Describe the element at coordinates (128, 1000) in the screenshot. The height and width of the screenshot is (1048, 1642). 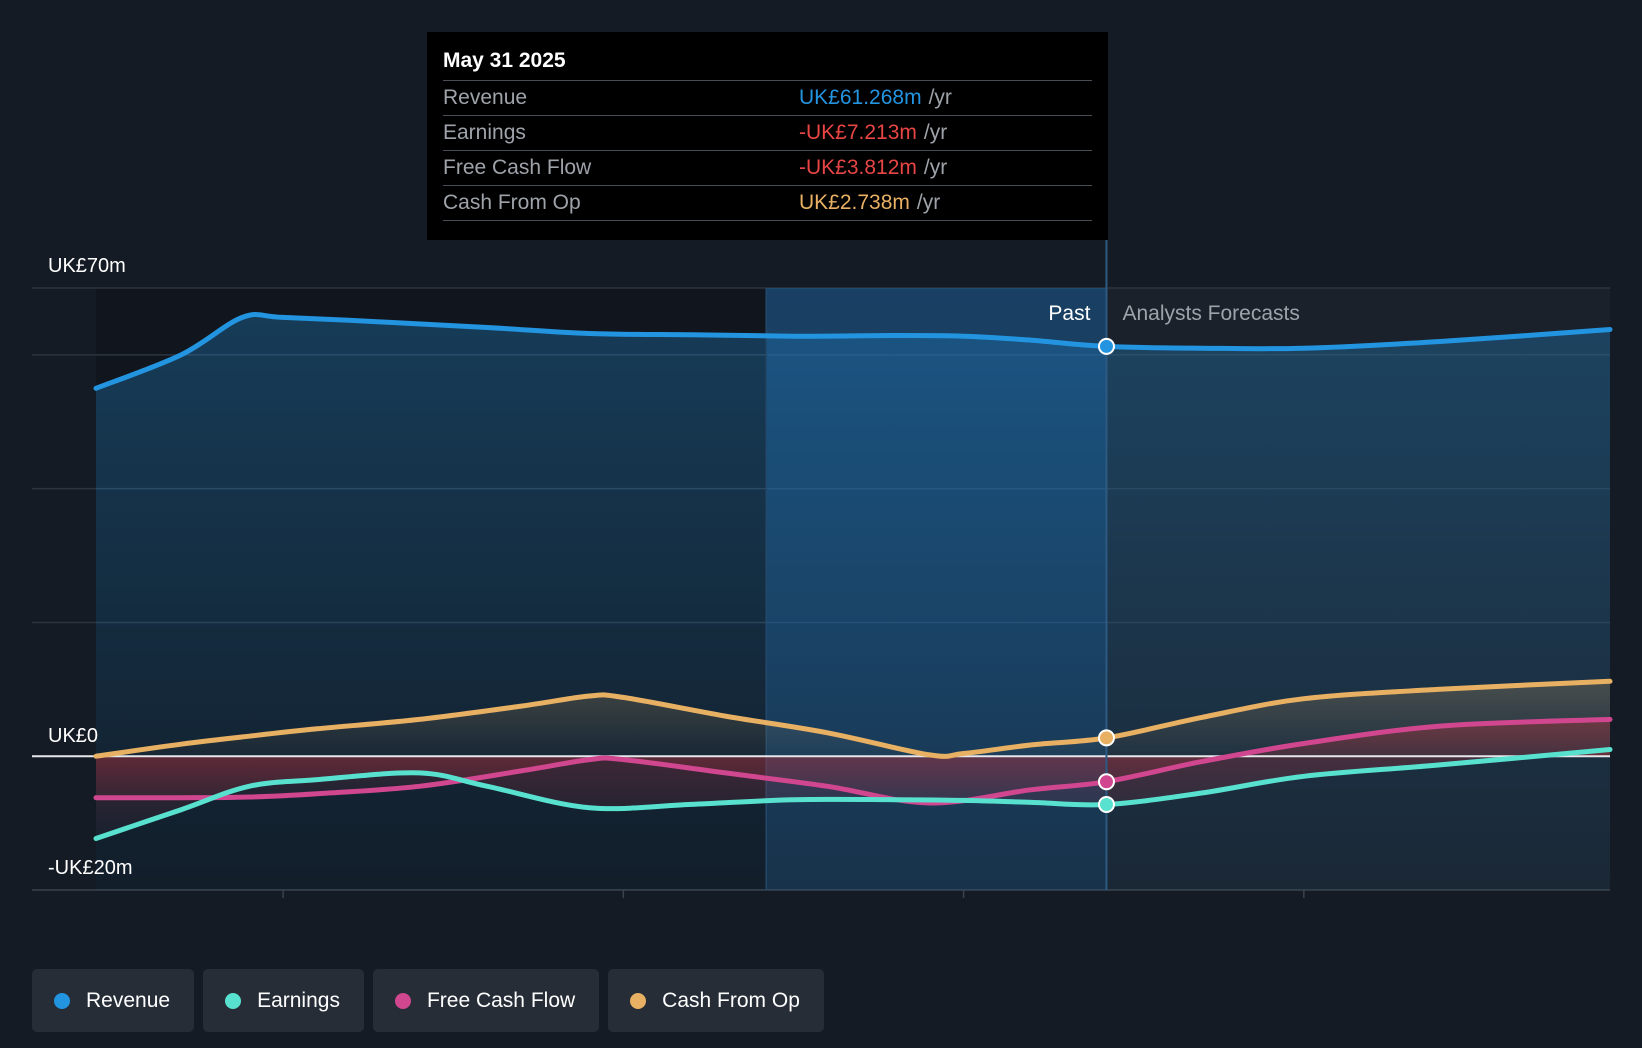
I see `legend-label: Revenue` at that location.